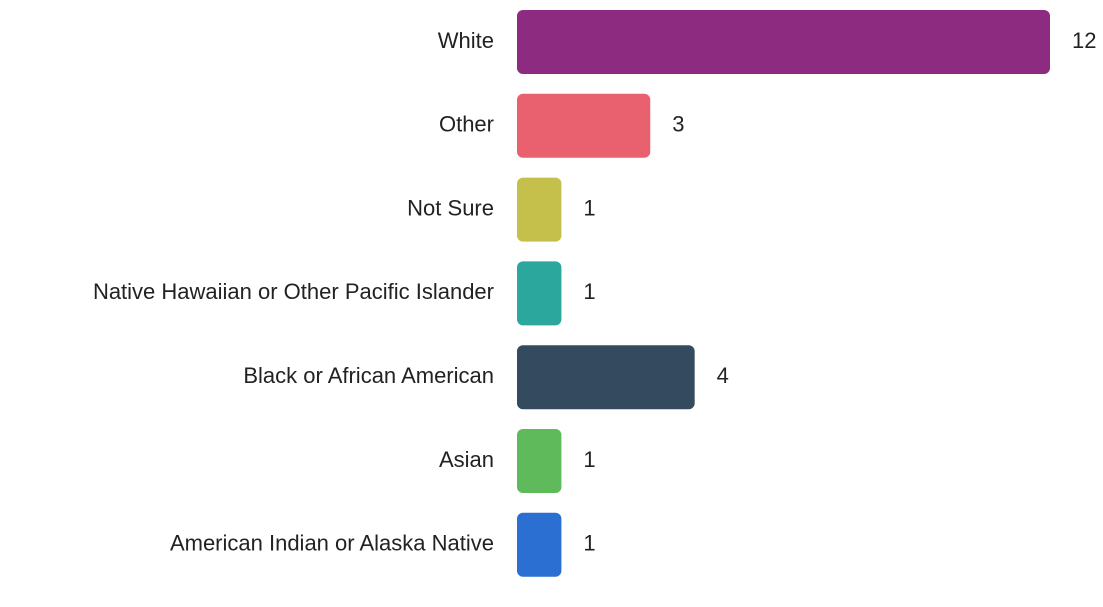 The width and height of the screenshot is (1103, 607). Describe the element at coordinates (1084, 40) in the screenshot. I see `value-label: 12` at that location.